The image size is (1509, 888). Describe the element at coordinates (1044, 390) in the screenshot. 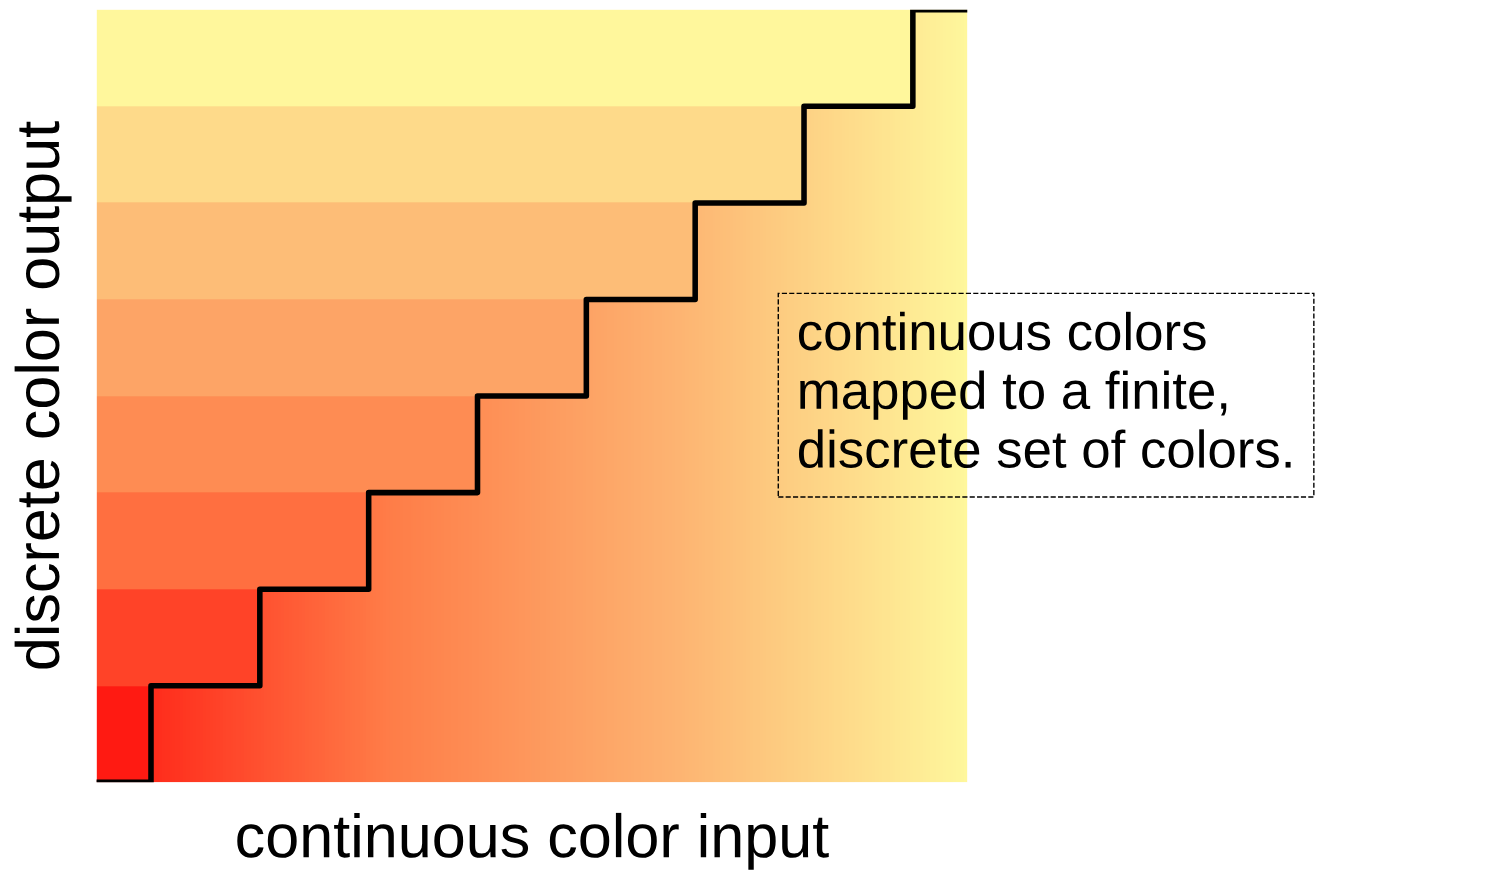

I see `annotation: continuous colors mapped to a finite, discrete set of colors.` at that location.